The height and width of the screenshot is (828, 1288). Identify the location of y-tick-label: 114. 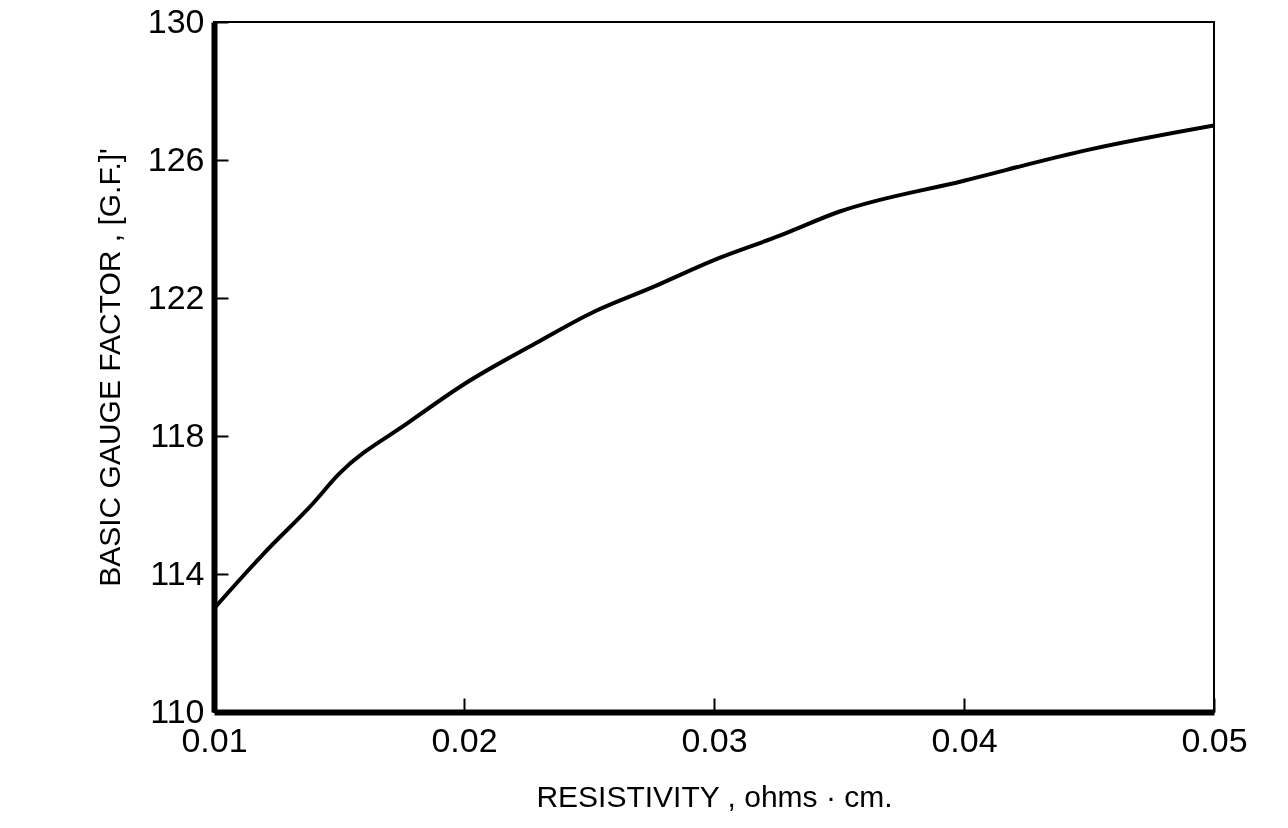
(177, 572).